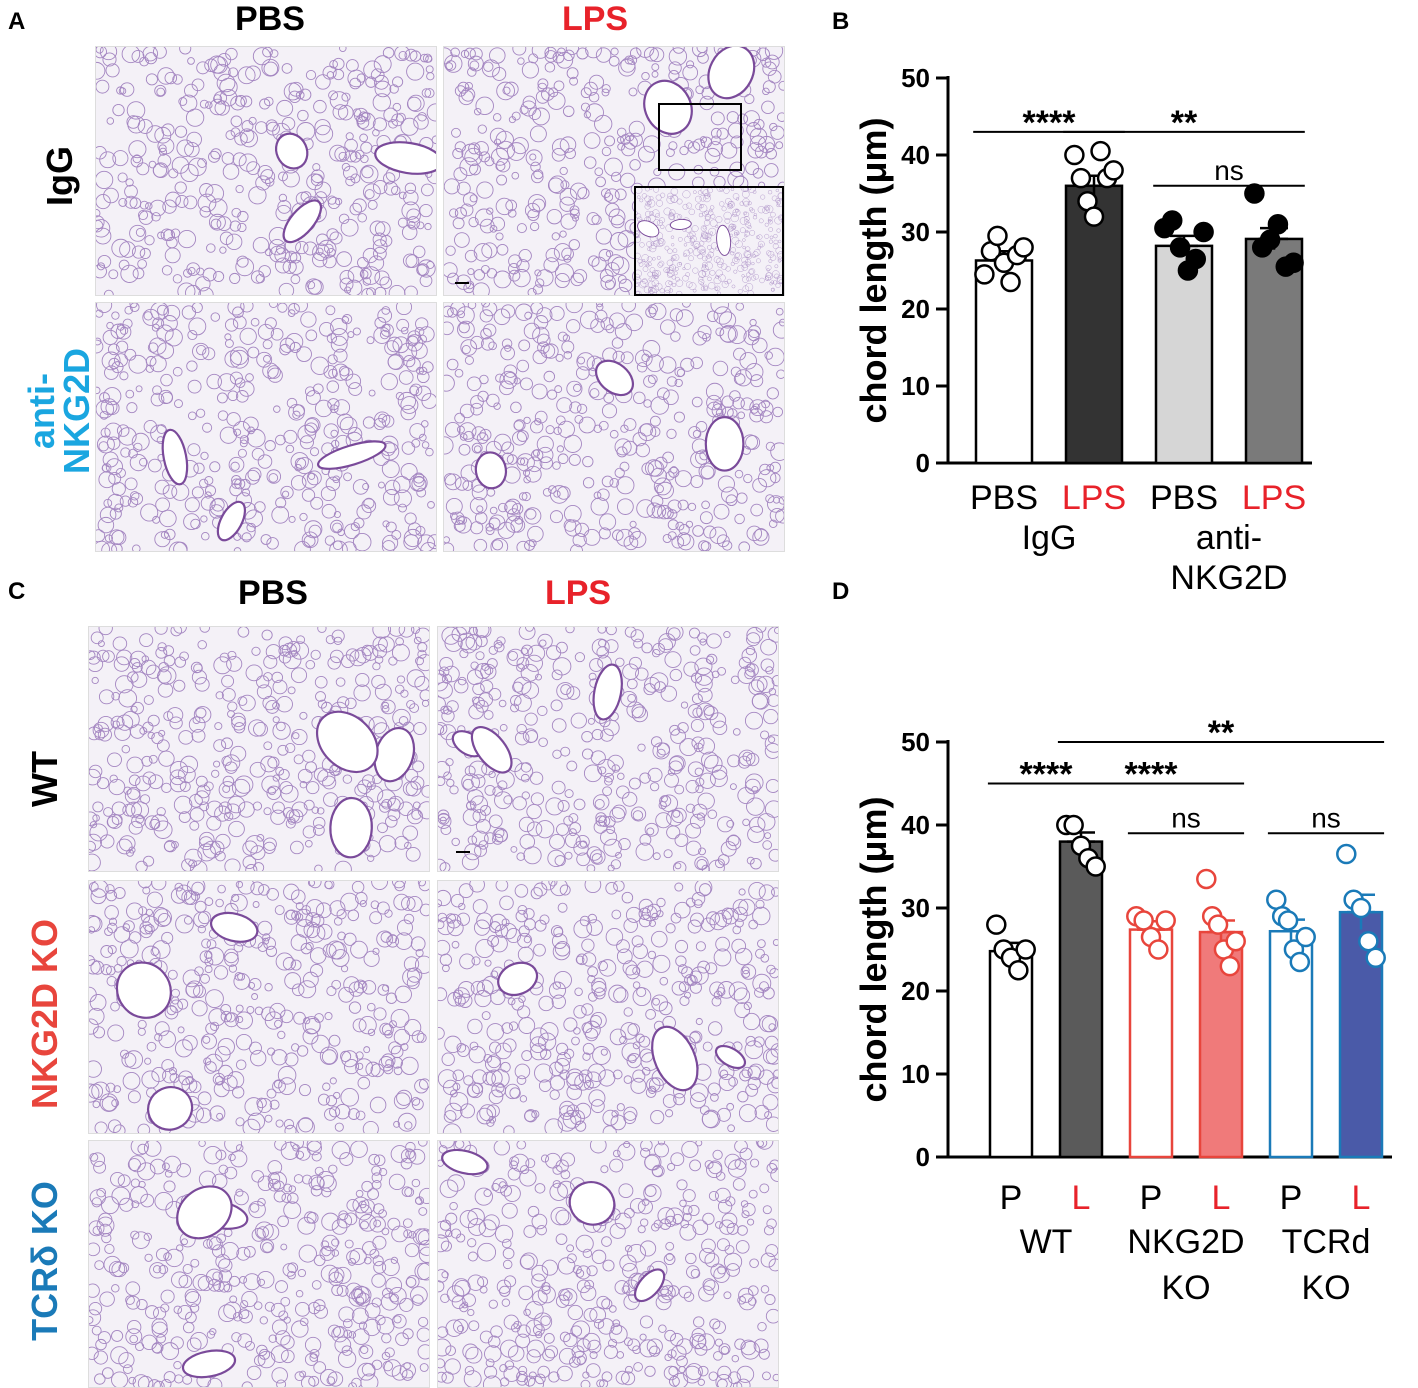 This screenshot has width=1418, height=1388. What do you see at coordinates (270, 19) in the screenshot?
I see `panel-a-col-pbs: PBS` at bounding box center [270, 19].